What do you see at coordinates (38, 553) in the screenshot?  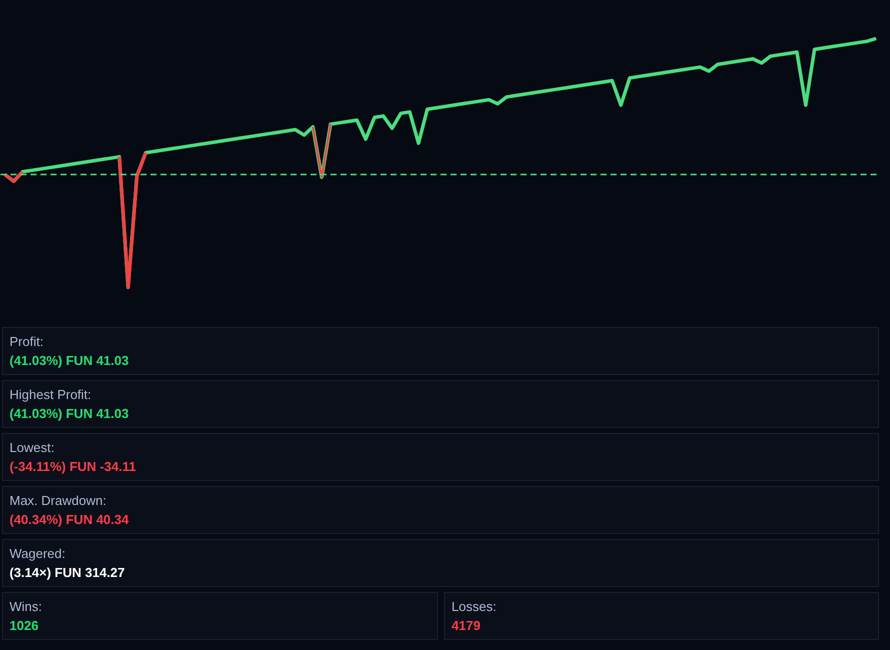 I see `text: Wagered:` at bounding box center [38, 553].